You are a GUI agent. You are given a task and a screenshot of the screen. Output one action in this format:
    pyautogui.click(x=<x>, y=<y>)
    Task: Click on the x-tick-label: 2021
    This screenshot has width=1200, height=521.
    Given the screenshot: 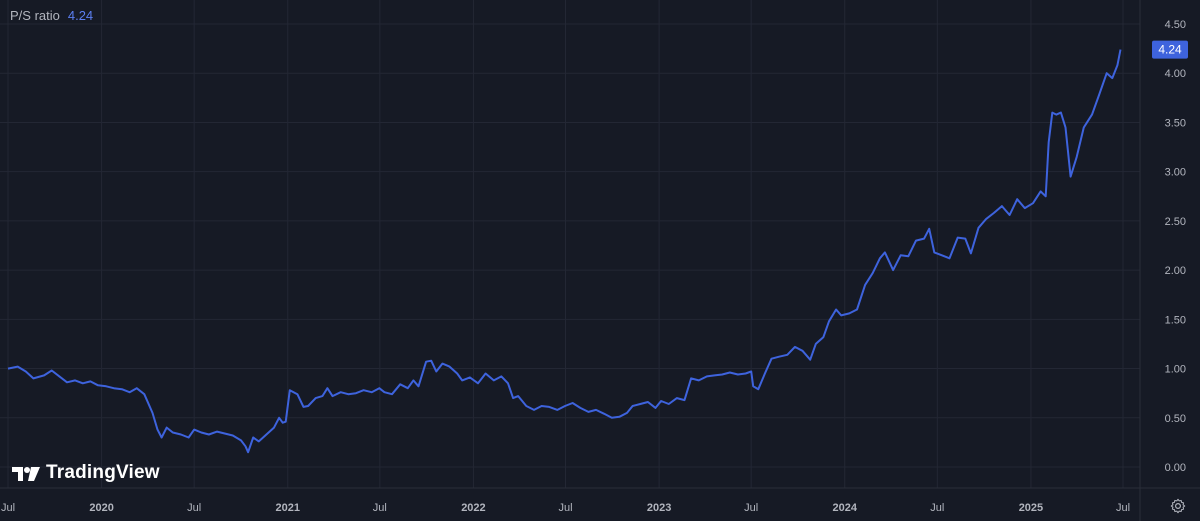 What is the action you would take?
    pyautogui.click(x=288, y=508)
    